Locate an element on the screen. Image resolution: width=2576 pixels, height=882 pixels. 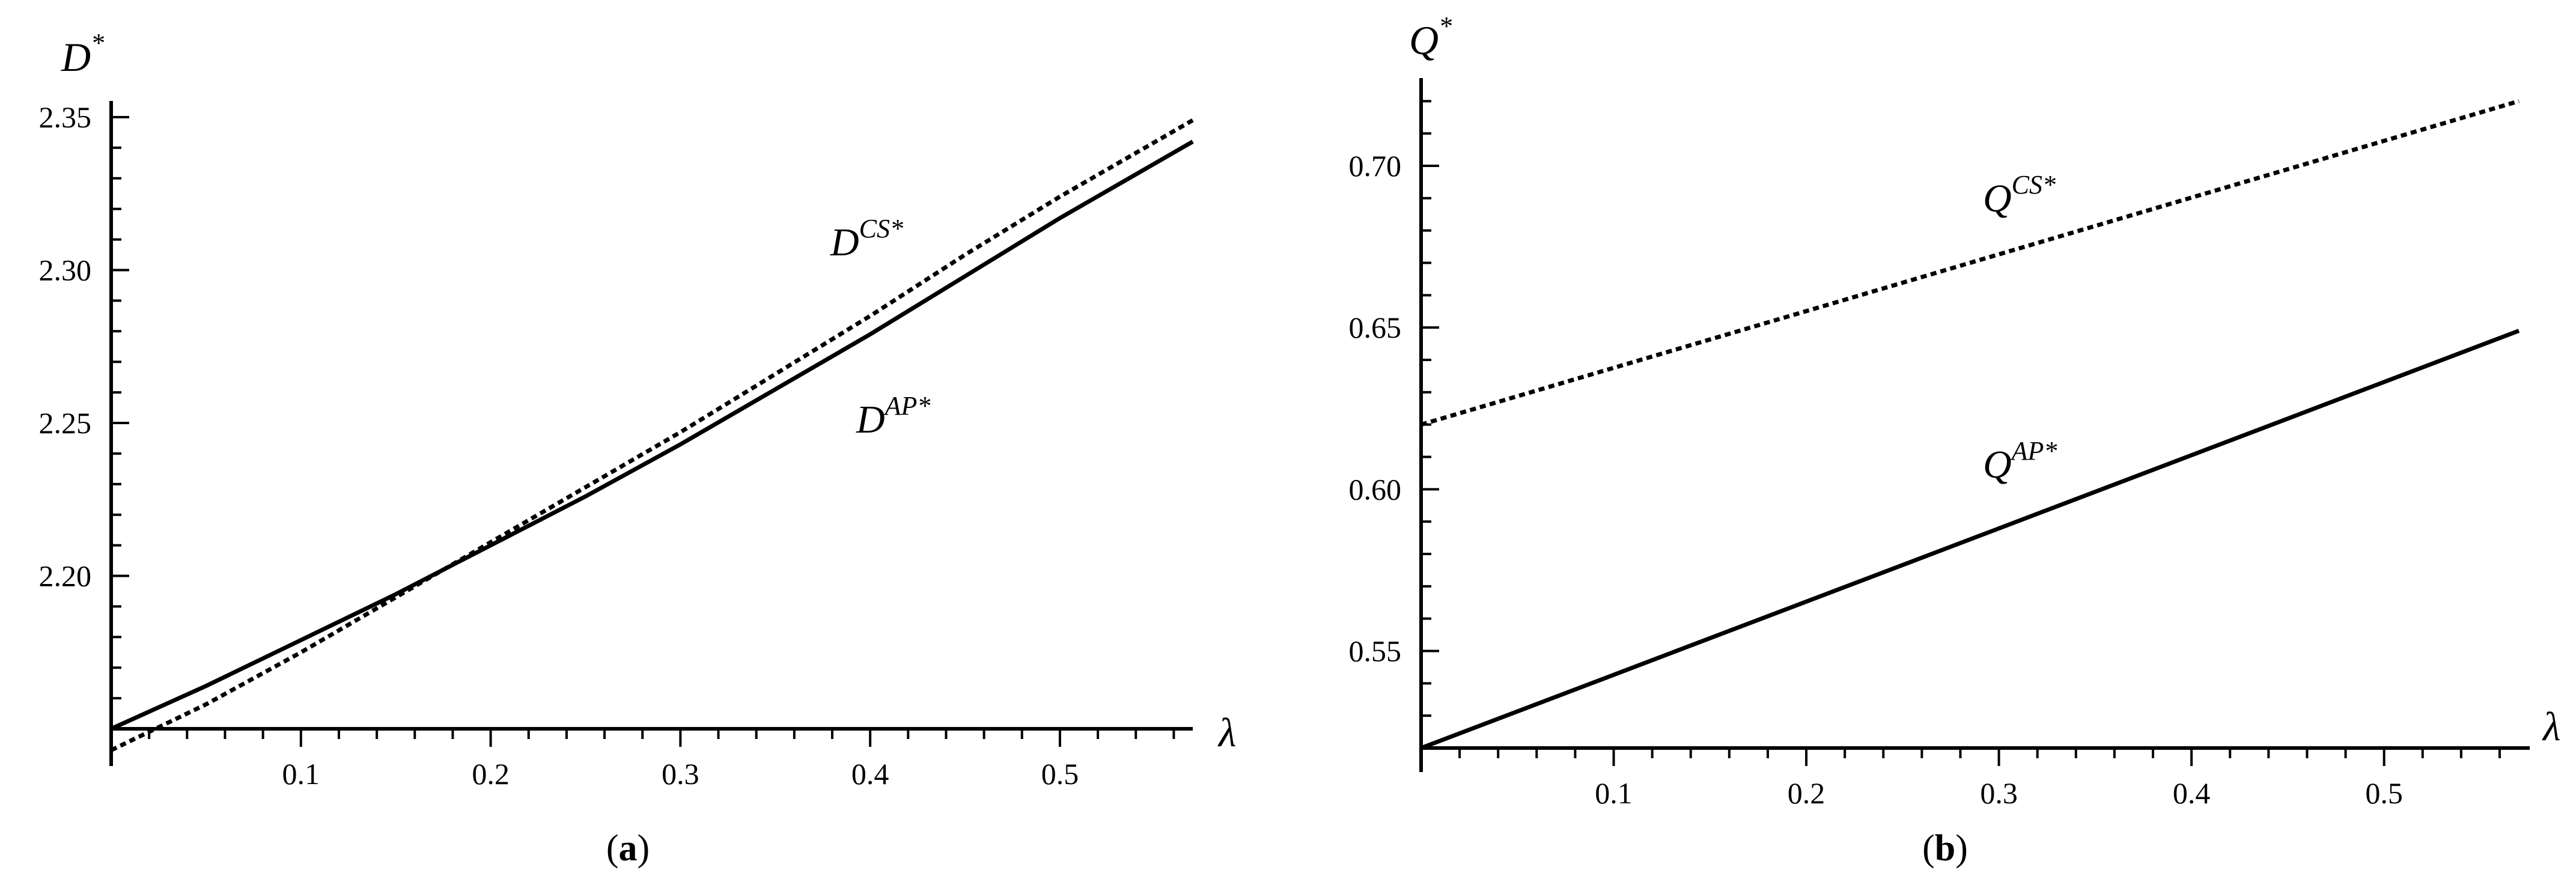
panel-a-y-axis-title: D* is located at coordinates (82, 54).